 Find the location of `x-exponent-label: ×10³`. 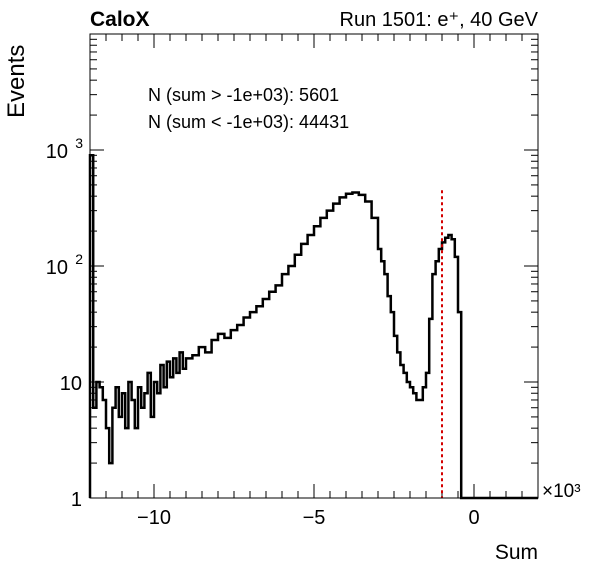

x-exponent-label: ×10³ is located at coordinates (561, 491).